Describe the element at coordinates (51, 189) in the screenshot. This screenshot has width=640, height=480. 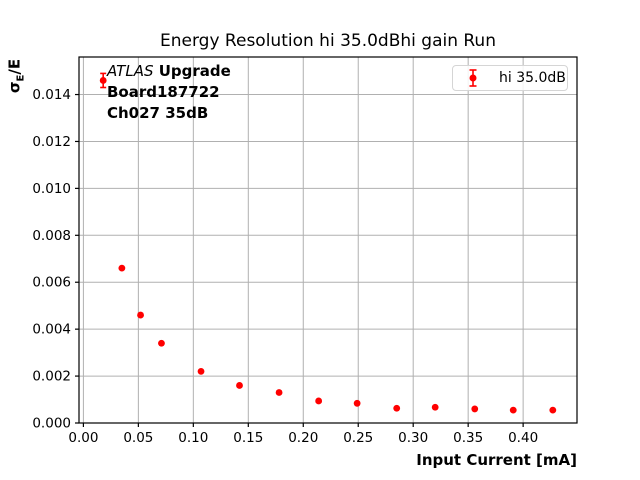
I see `svg-text: 0.010` at that location.